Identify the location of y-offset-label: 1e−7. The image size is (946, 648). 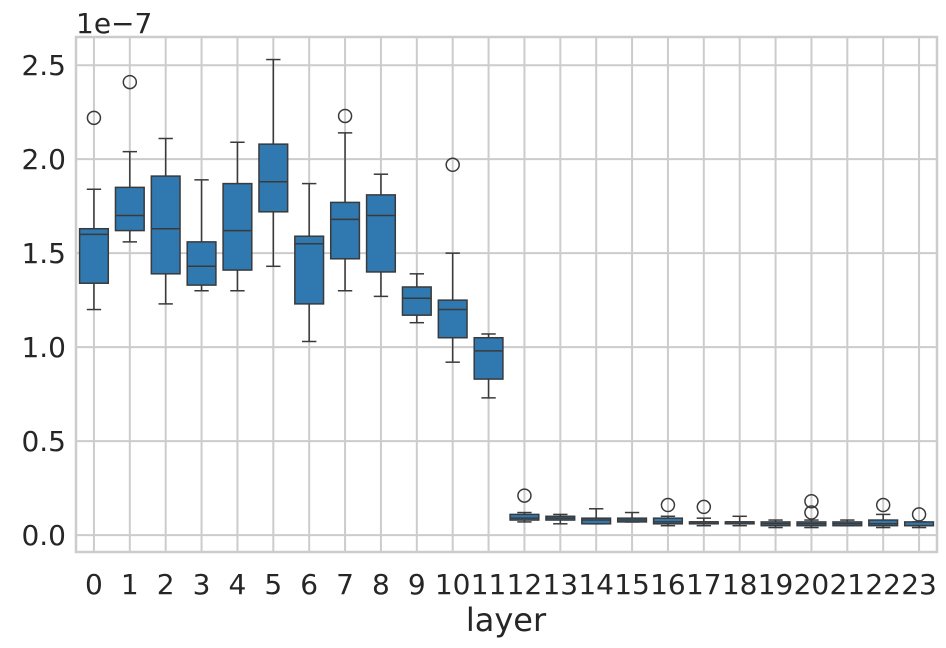
(114, 23).